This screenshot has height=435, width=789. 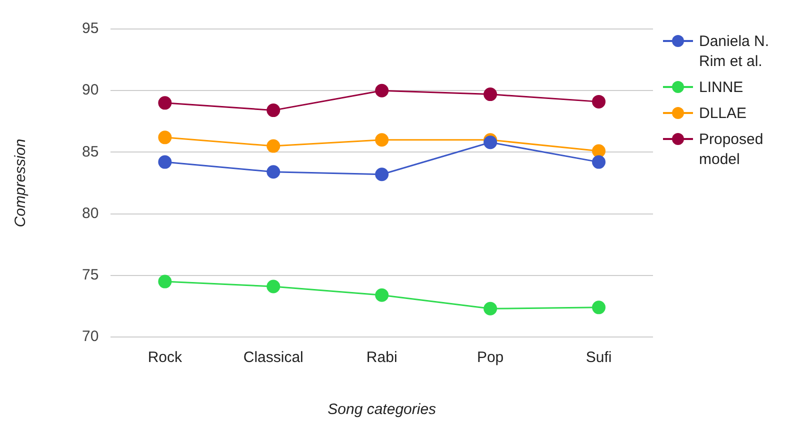 I want to click on x-tick-label: Rabi, so click(x=382, y=357).